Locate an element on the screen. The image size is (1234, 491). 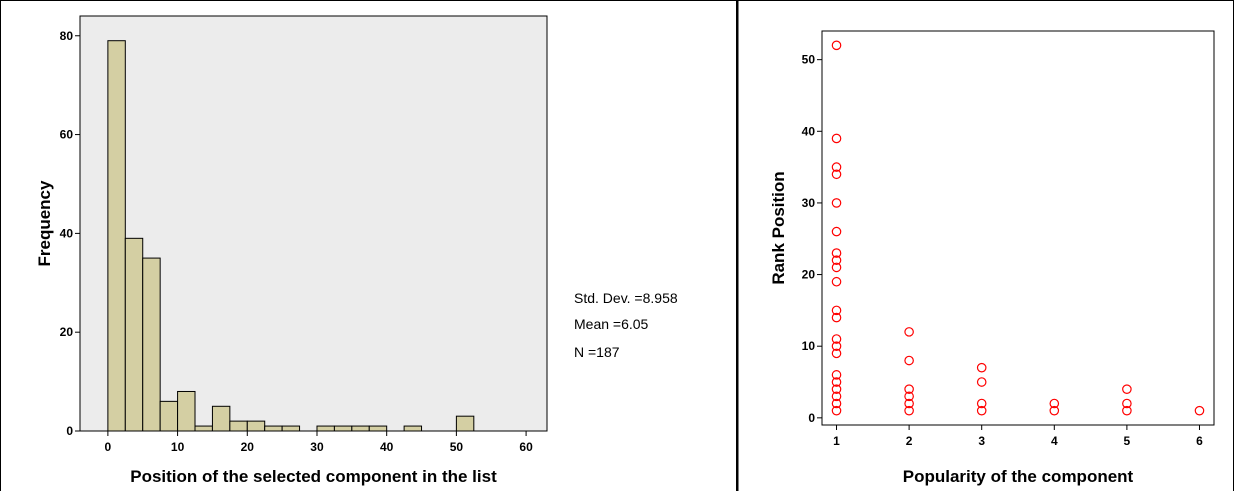
y-tick-label: 30 is located at coordinates (809, 203).